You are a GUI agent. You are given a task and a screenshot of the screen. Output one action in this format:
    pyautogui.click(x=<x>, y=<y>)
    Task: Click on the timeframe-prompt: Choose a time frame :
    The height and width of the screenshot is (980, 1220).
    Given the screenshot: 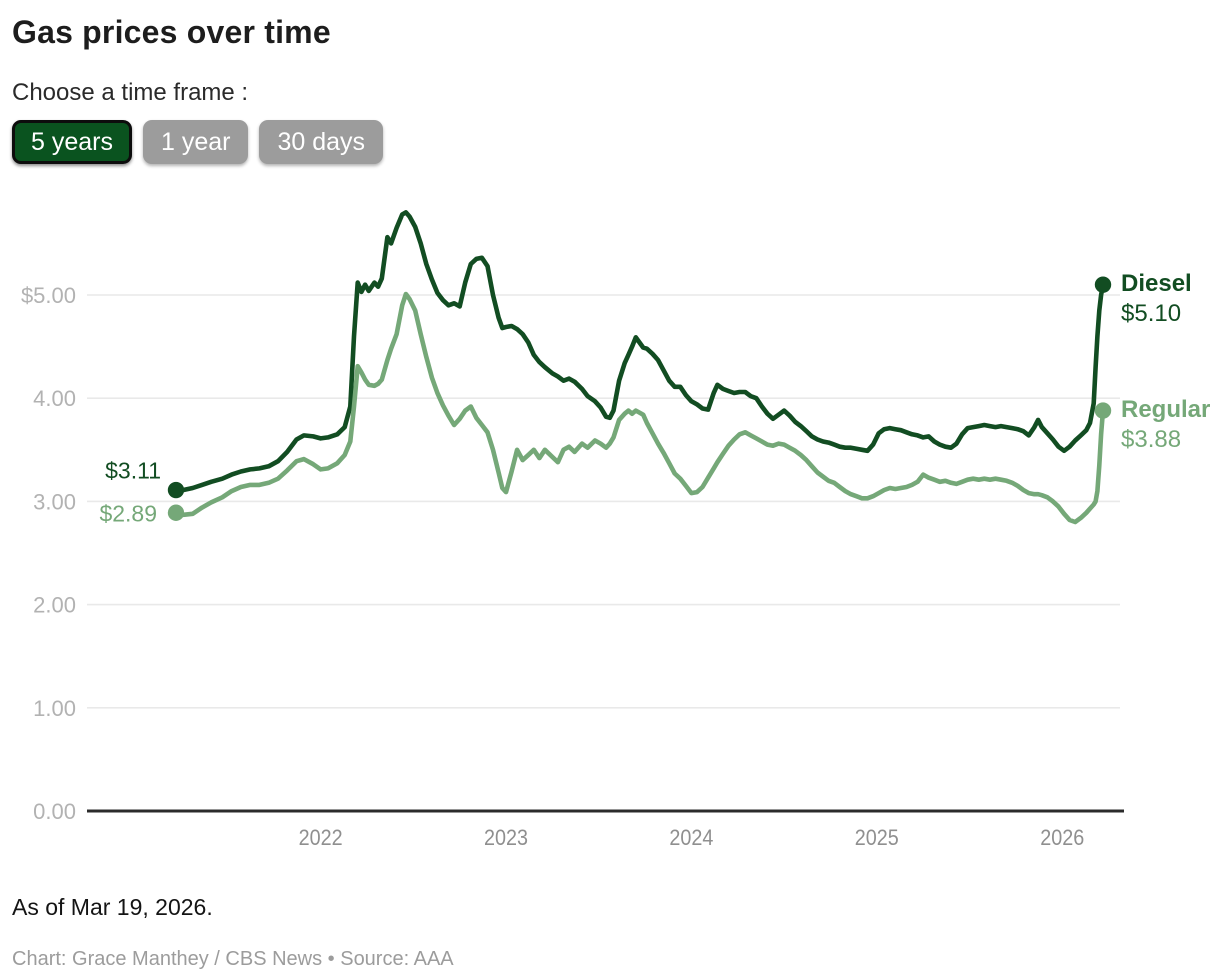 What is the action you would take?
    pyautogui.click(x=130, y=92)
    